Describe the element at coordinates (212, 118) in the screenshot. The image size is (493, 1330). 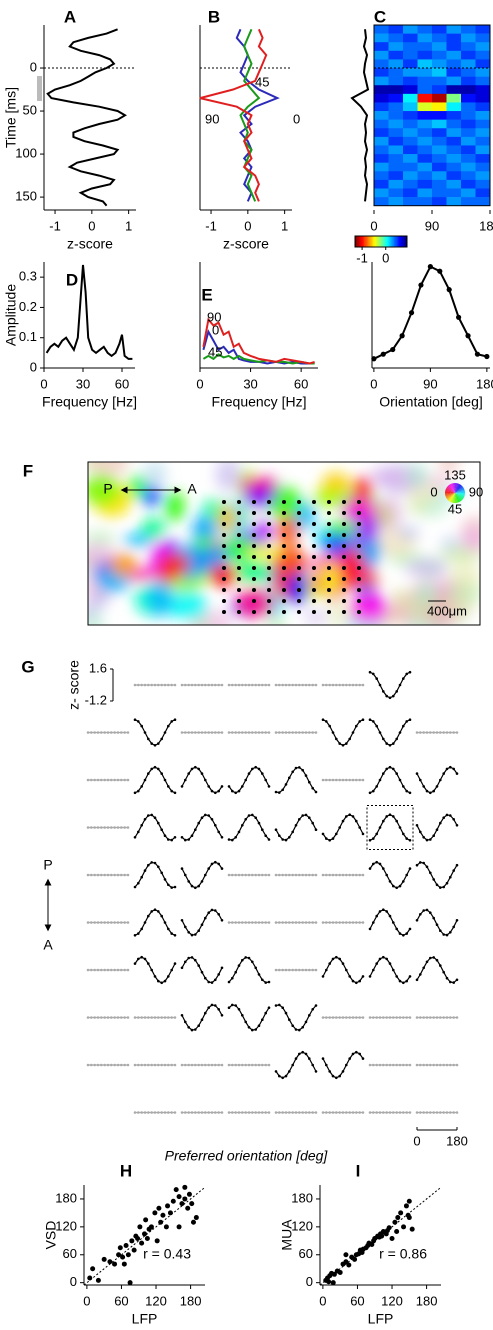
I see `series-label: 90` at that location.